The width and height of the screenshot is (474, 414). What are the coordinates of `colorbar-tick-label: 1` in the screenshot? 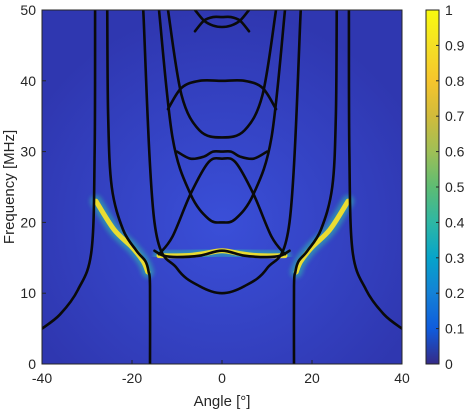 It's located at (449, 10).